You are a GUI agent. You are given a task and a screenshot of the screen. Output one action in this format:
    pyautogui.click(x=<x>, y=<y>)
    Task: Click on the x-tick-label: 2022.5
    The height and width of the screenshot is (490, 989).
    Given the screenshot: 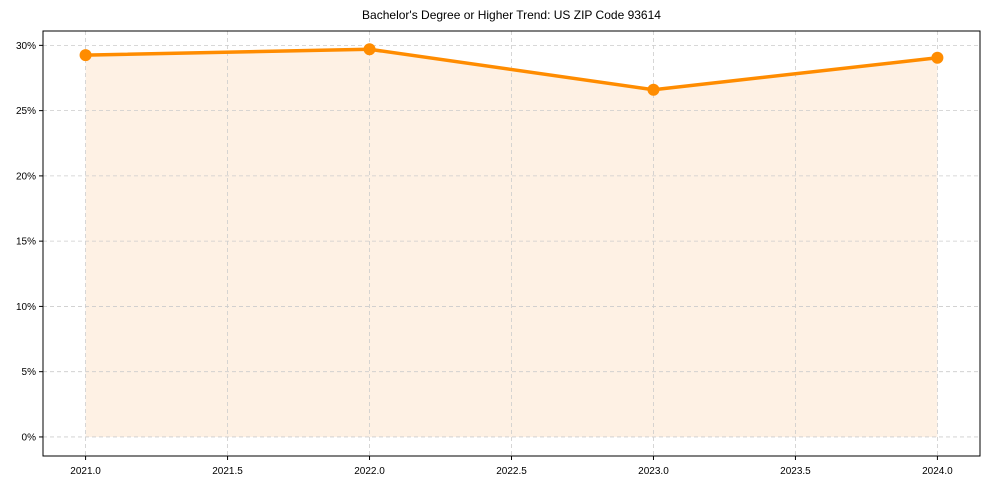 What is the action you would take?
    pyautogui.click(x=511, y=471)
    